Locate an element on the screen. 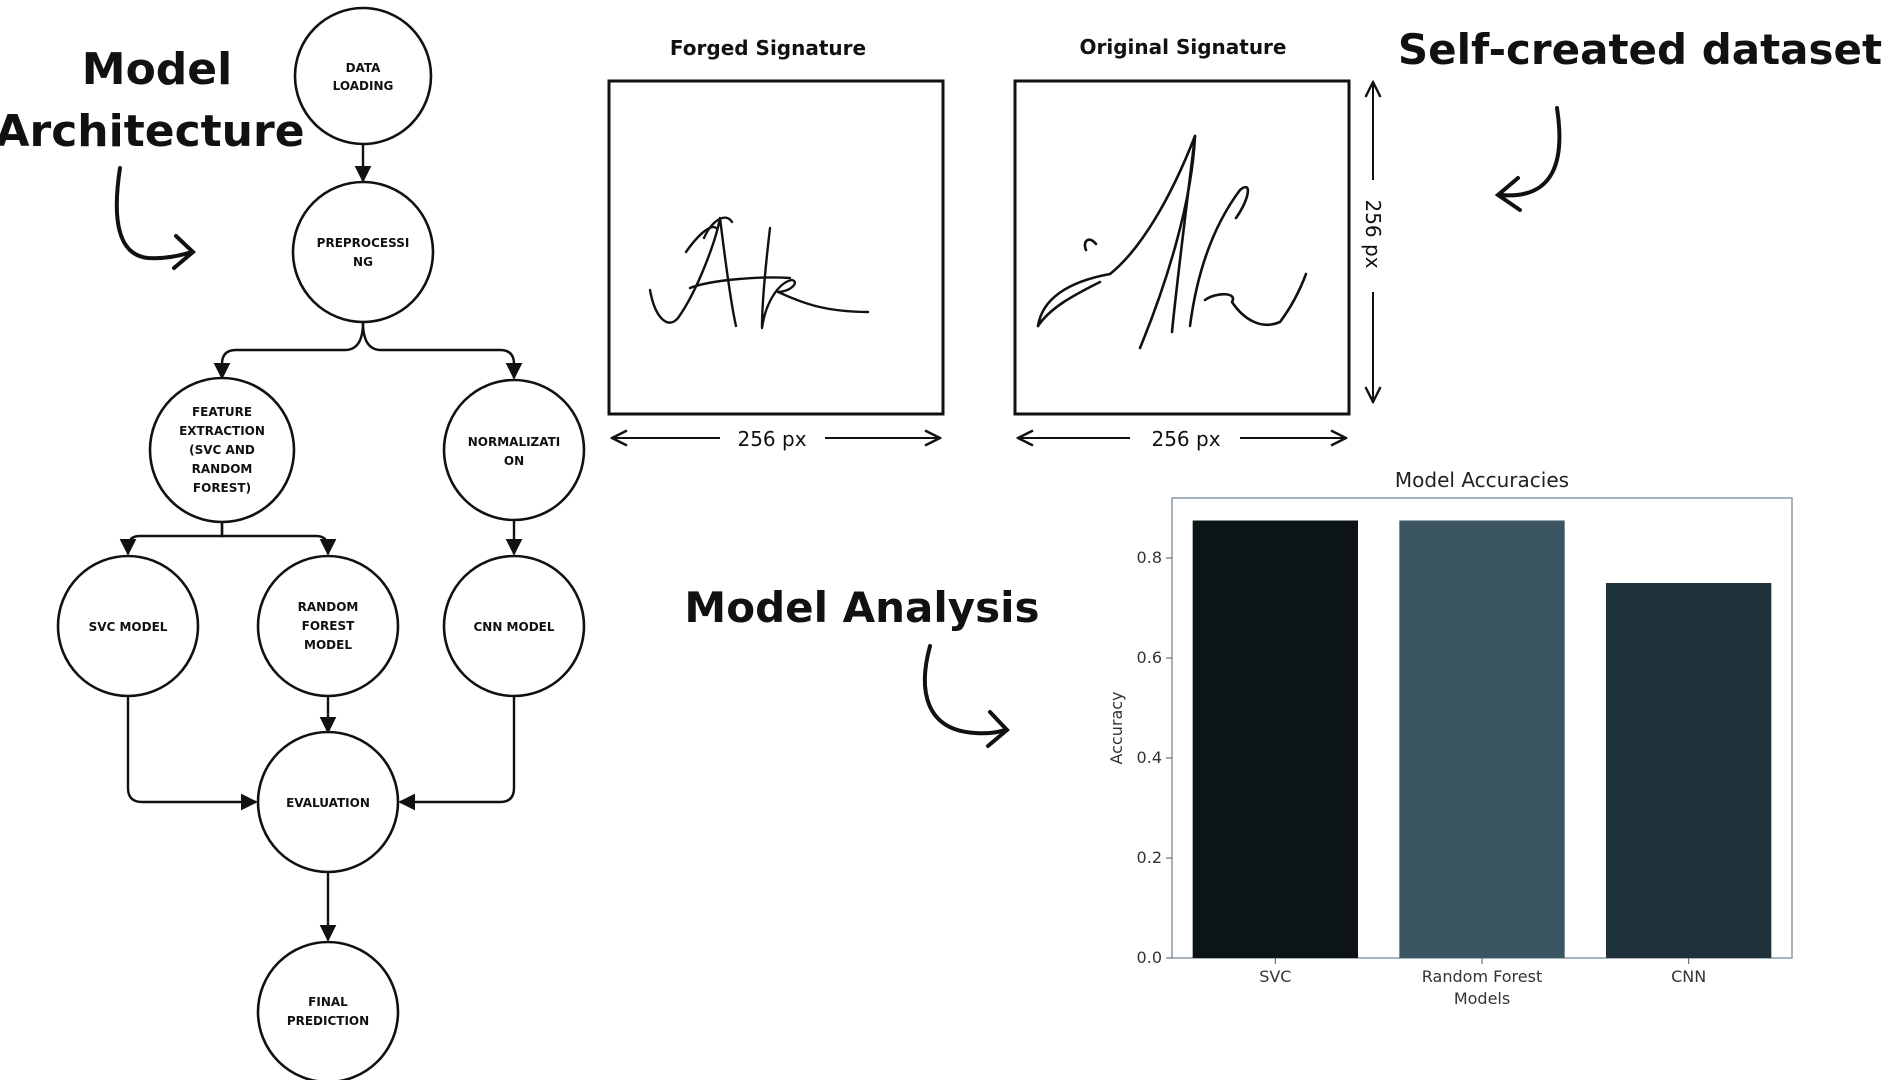  node-label: FINAL is located at coordinates (328, 1002).